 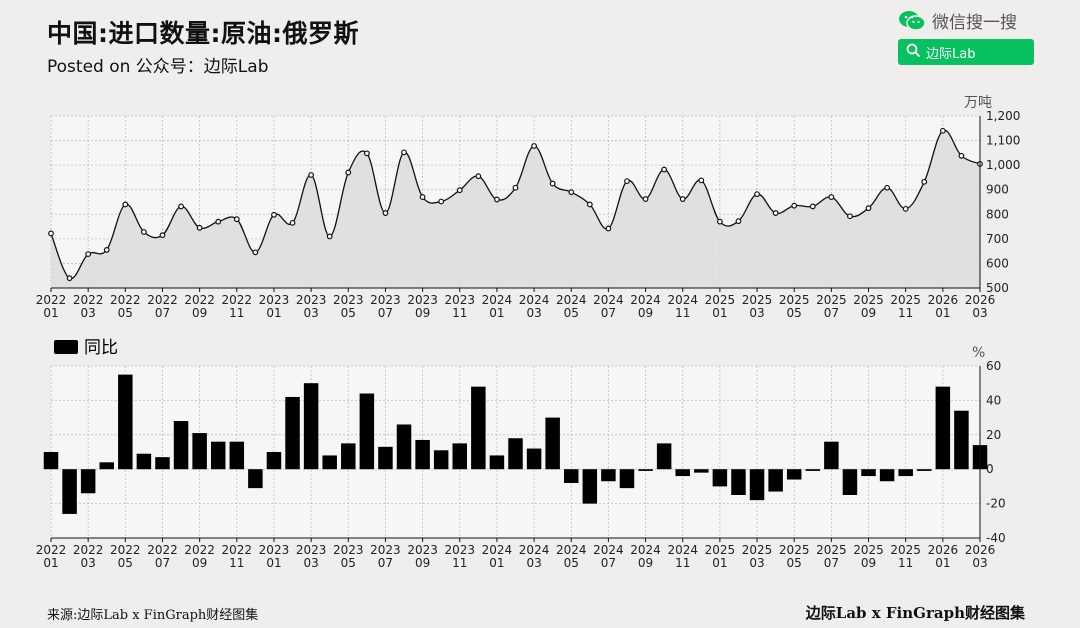 I want to click on bar-y-tick-label: 20, so click(x=993, y=435).